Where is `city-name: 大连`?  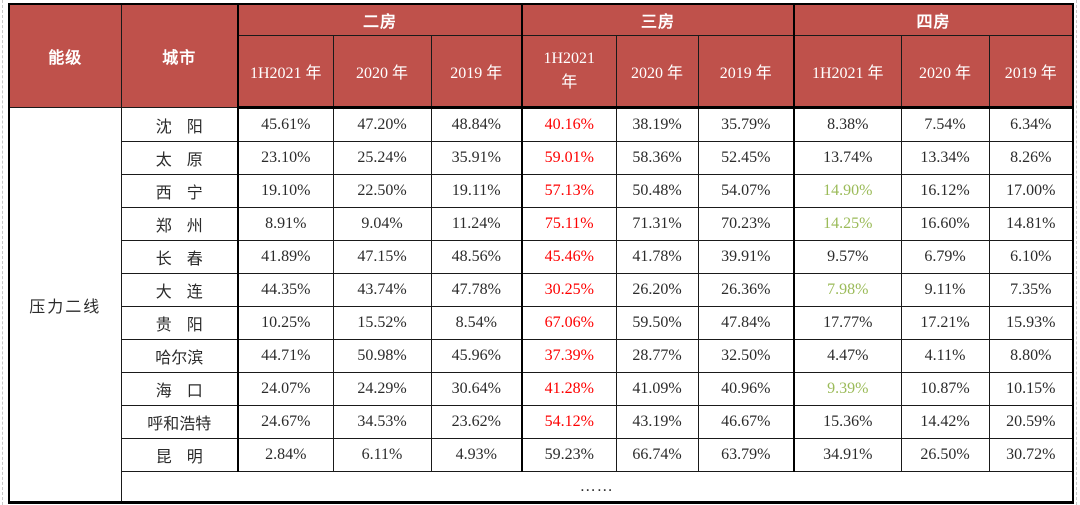 city-name: 大连 is located at coordinates (186, 292).